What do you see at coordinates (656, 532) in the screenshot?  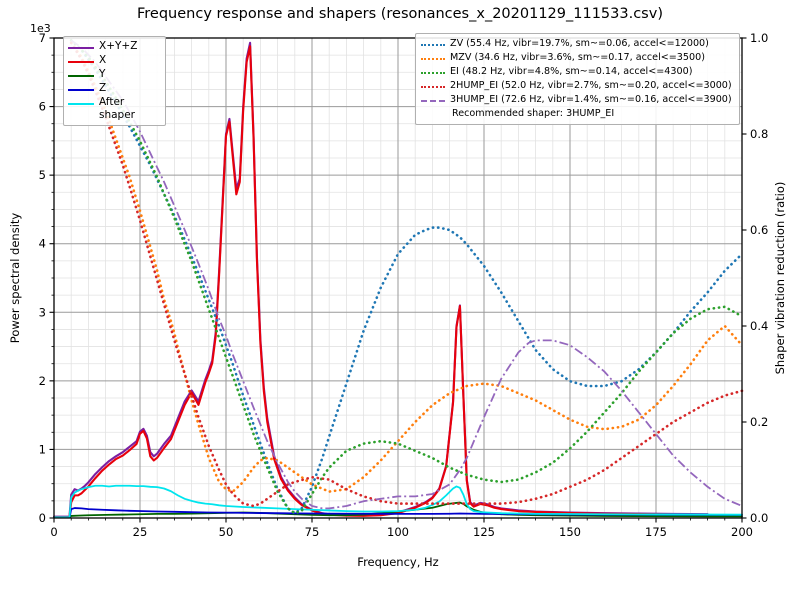 I see `x-tick-label: 175` at bounding box center [656, 532].